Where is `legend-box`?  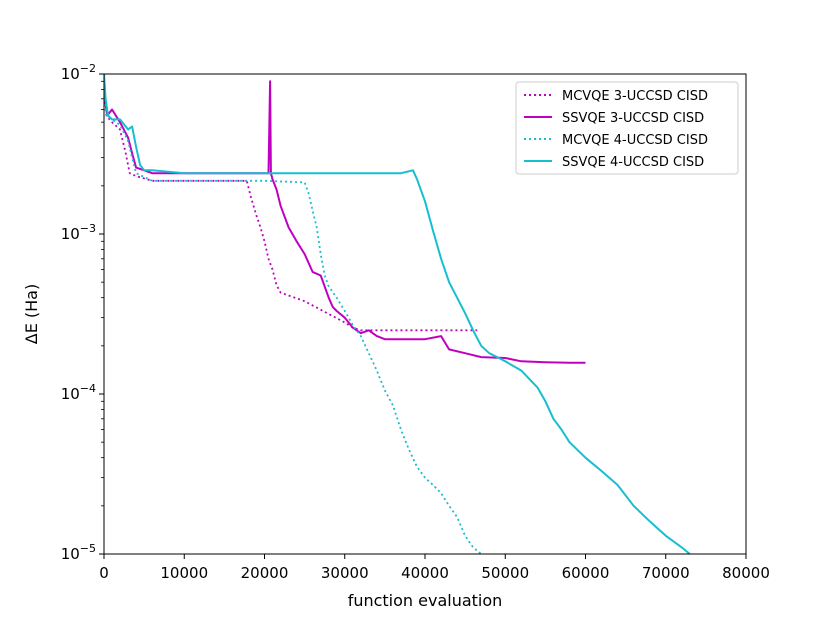 legend-box is located at coordinates (627, 128).